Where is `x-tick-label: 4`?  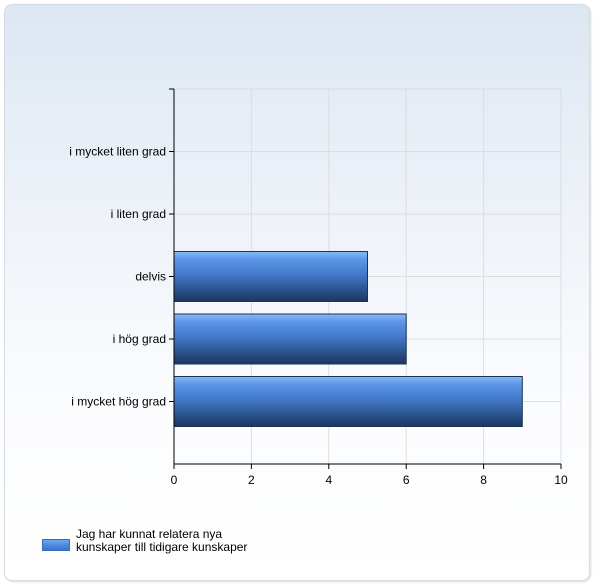
x-tick-label: 4 is located at coordinates (328, 480).